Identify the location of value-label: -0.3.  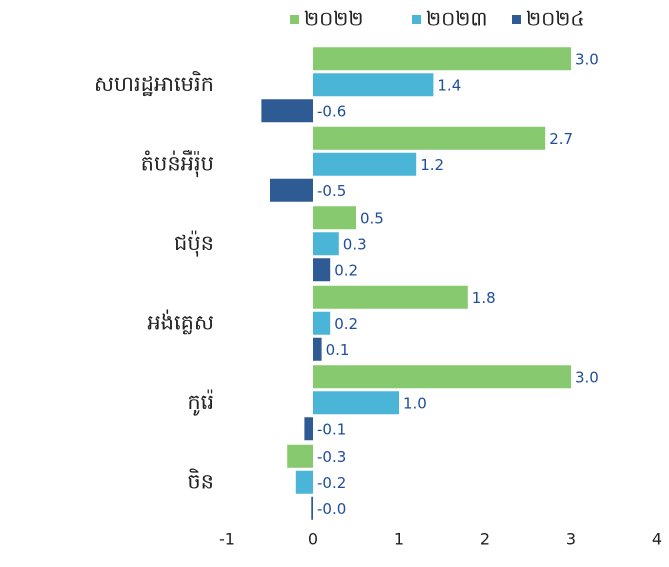
(331, 457).